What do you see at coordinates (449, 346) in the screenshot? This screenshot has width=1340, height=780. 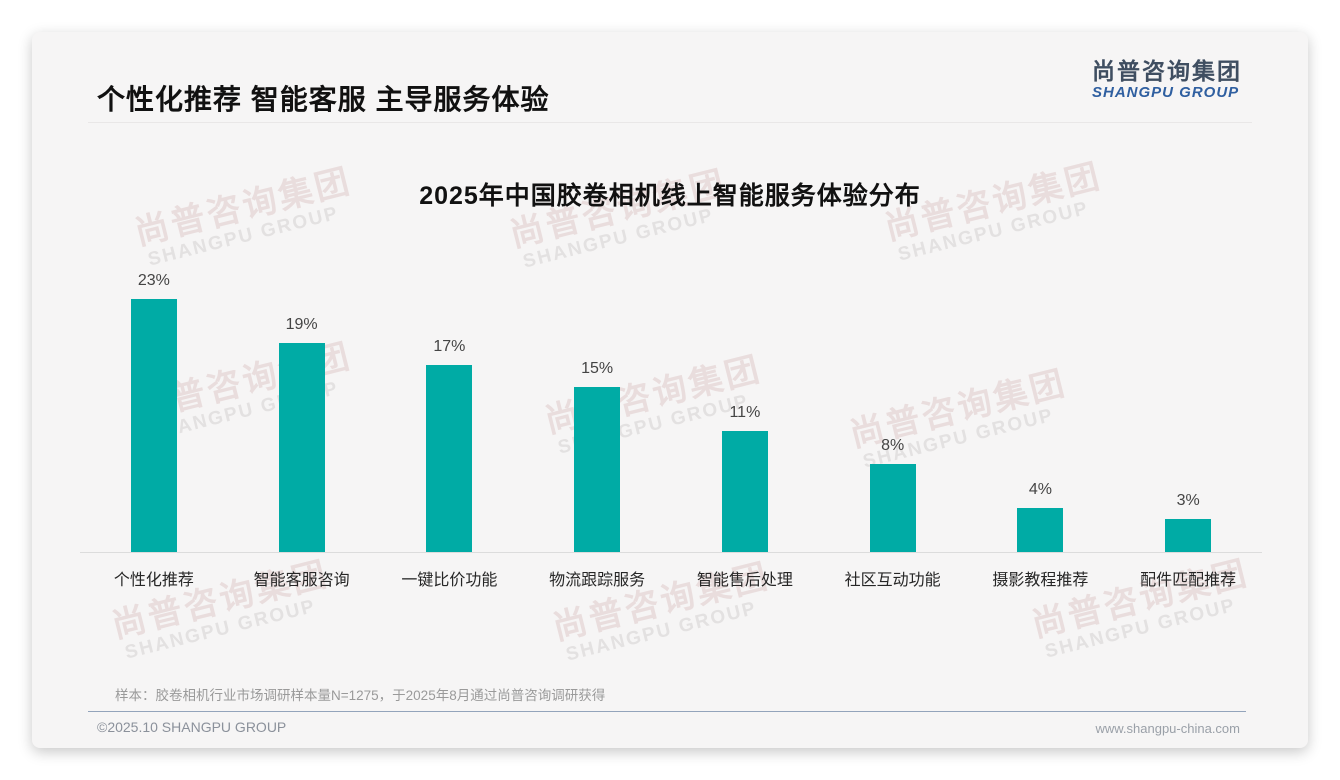 I see `bar-value-label: 17%` at bounding box center [449, 346].